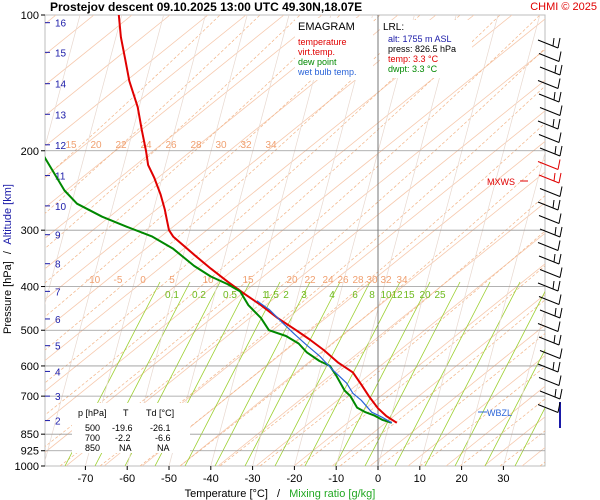 The height and width of the screenshot is (500, 600). Describe the element at coordinates (413, 59) in the screenshot. I see `lrl-temp: temp: 3.3 °C` at that location.